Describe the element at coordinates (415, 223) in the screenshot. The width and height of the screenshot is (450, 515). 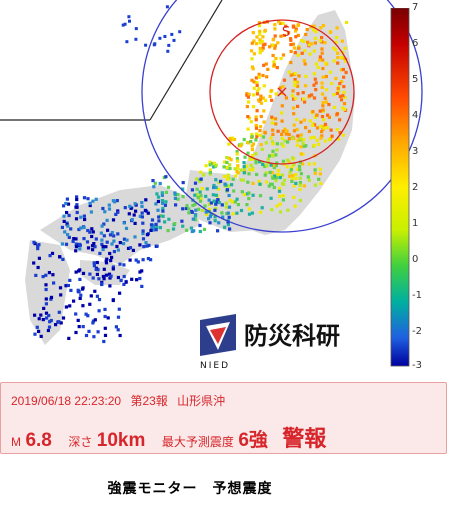
I see `colorbar-label: 1` at that location.